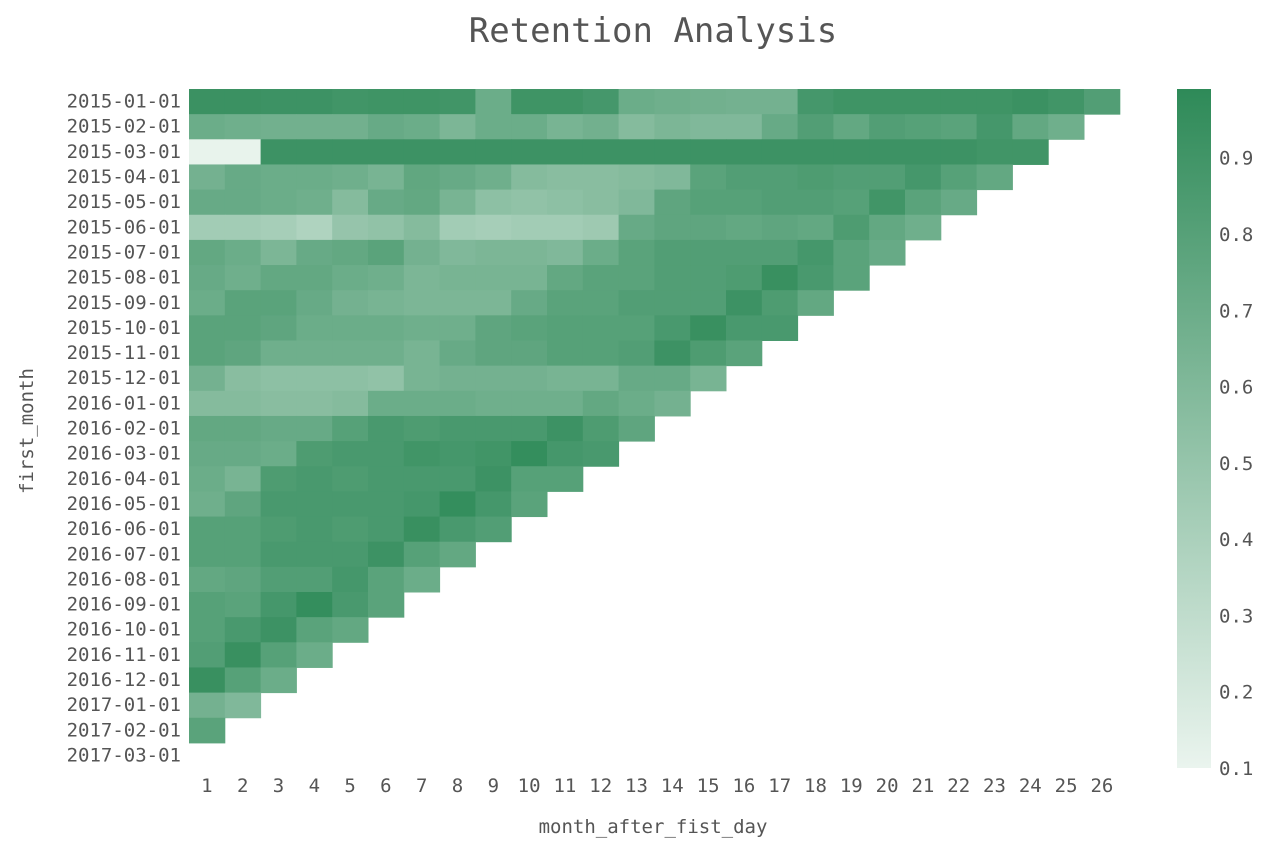 This screenshot has width=1270, height=857. What do you see at coordinates (242, 786) in the screenshot?
I see `x-tick-label: 2` at bounding box center [242, 786].